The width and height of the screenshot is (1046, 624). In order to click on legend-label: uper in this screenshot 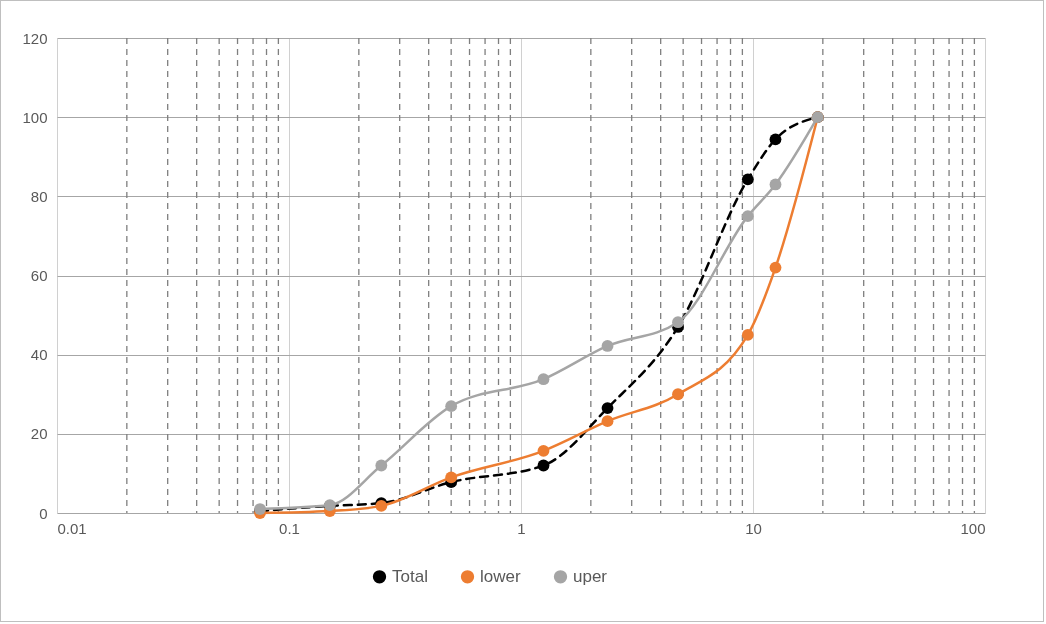, I will do `click(590, 576)`.